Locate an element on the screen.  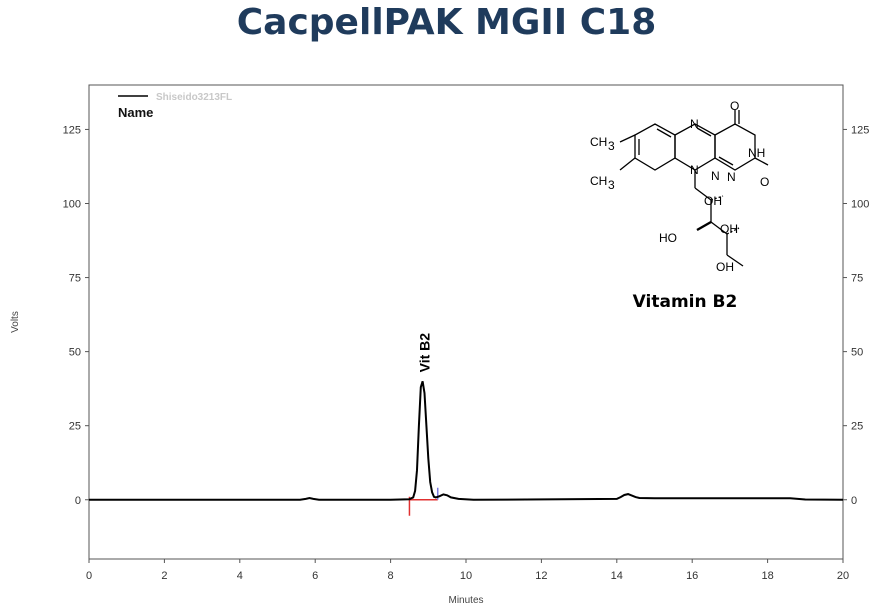
x-axis: 0 2 4 6 8 10 12 14 16 18 20 is located at coordinates (467, 570).